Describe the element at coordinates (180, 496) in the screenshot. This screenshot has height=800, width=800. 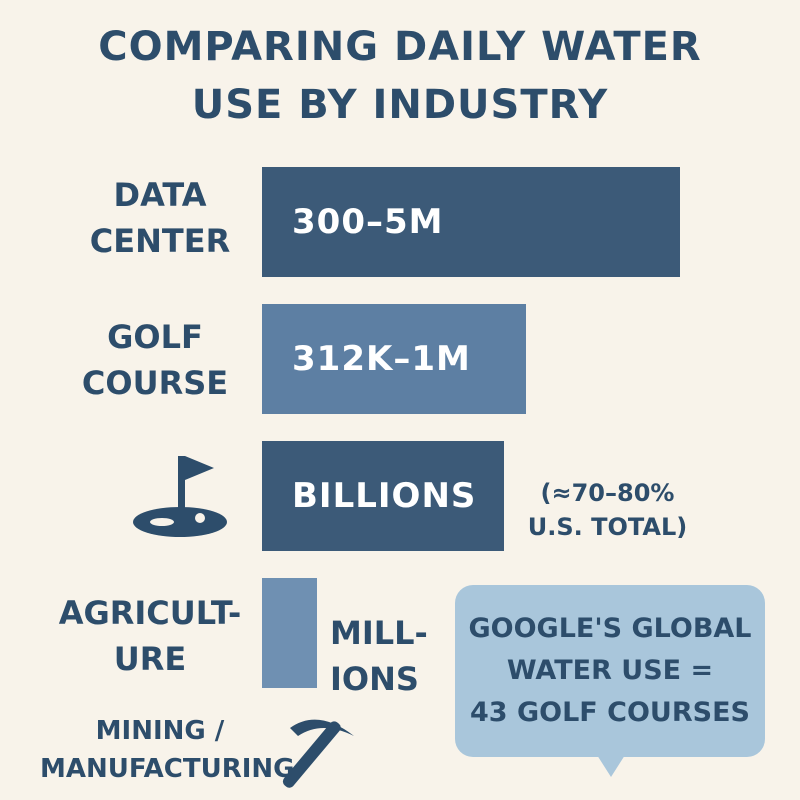
I see `golf-flag-icon` at that location.